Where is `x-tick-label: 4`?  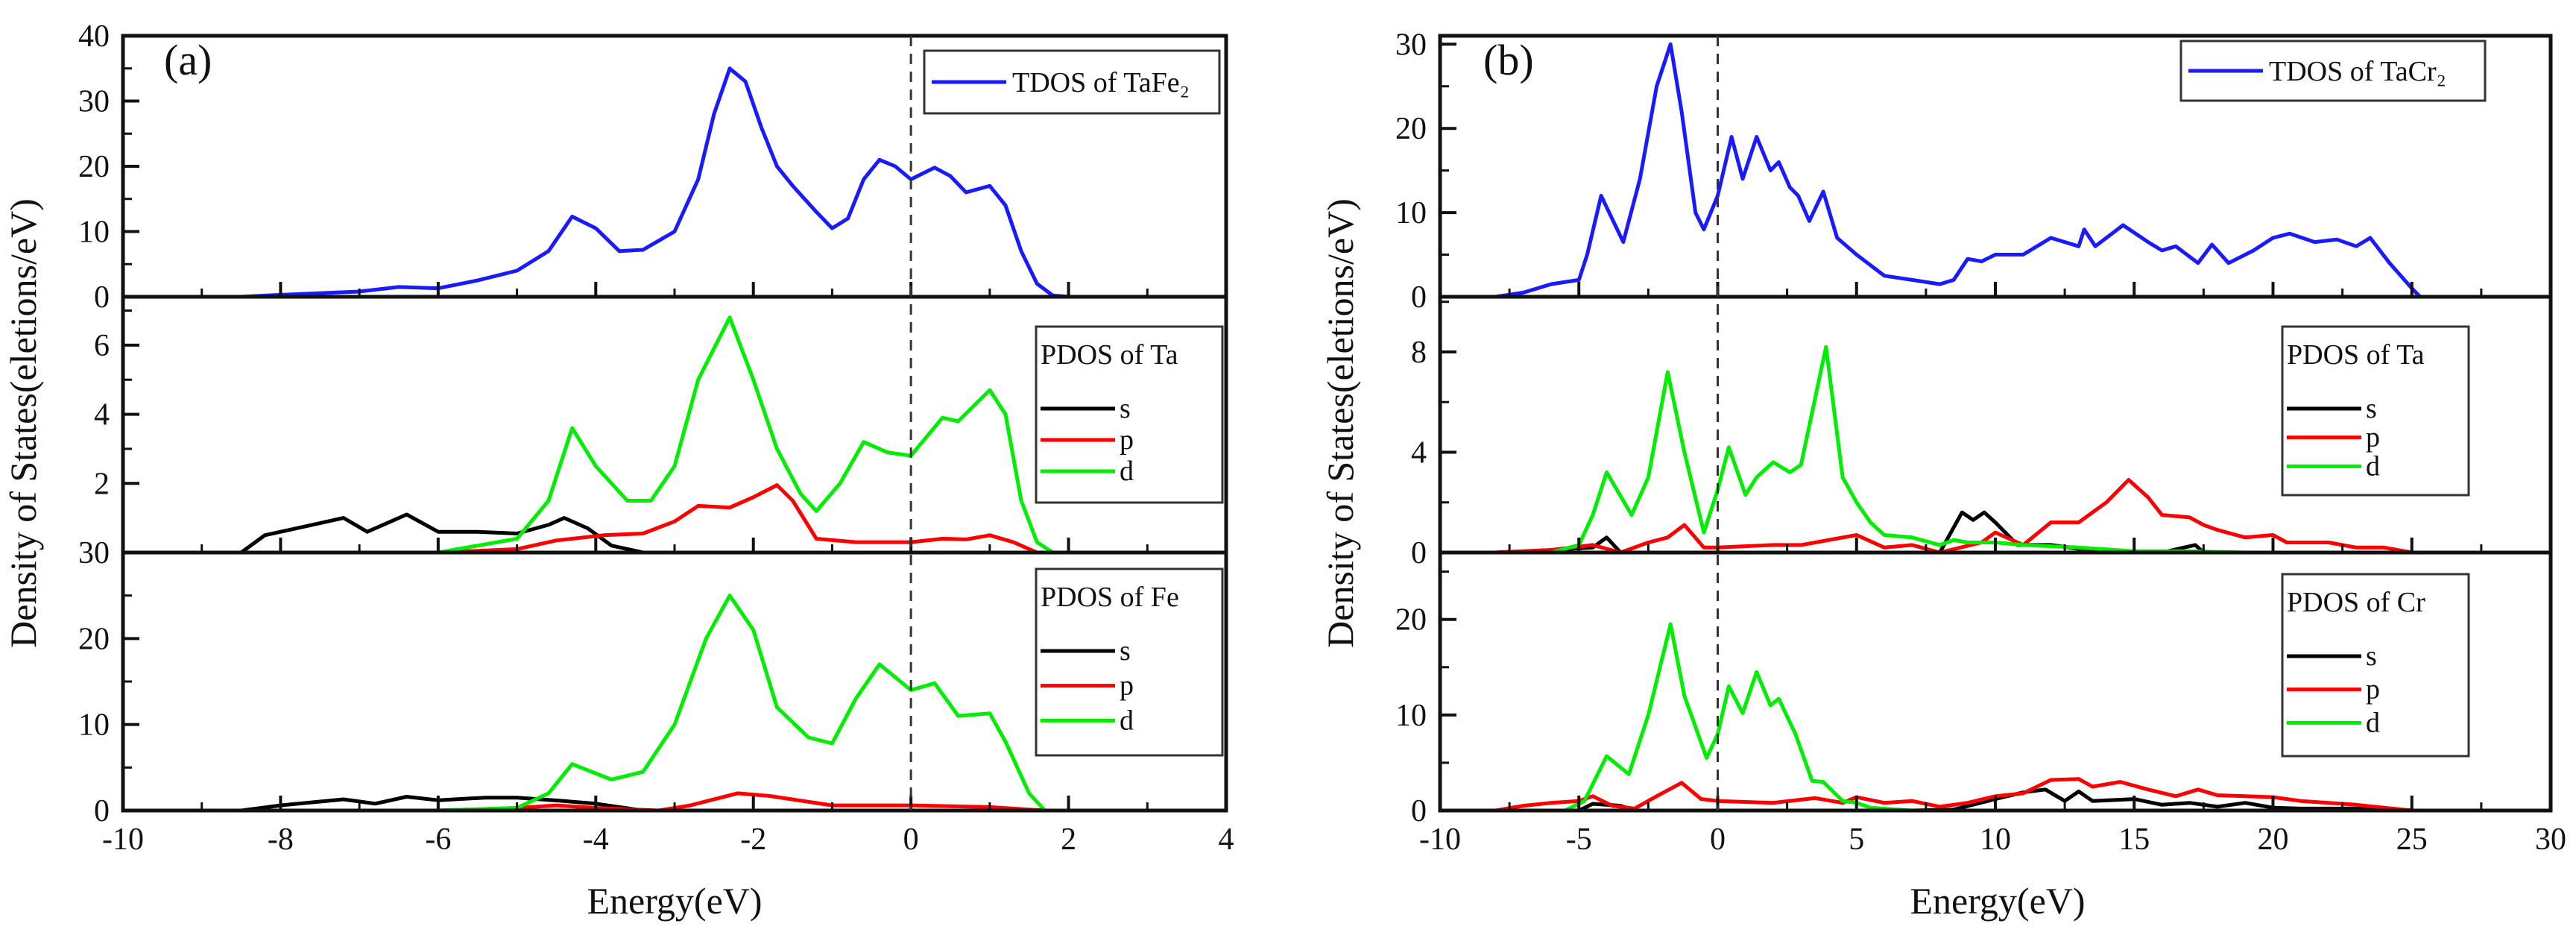 x-tick-label: 4 is located at coordinates (1226, 839).